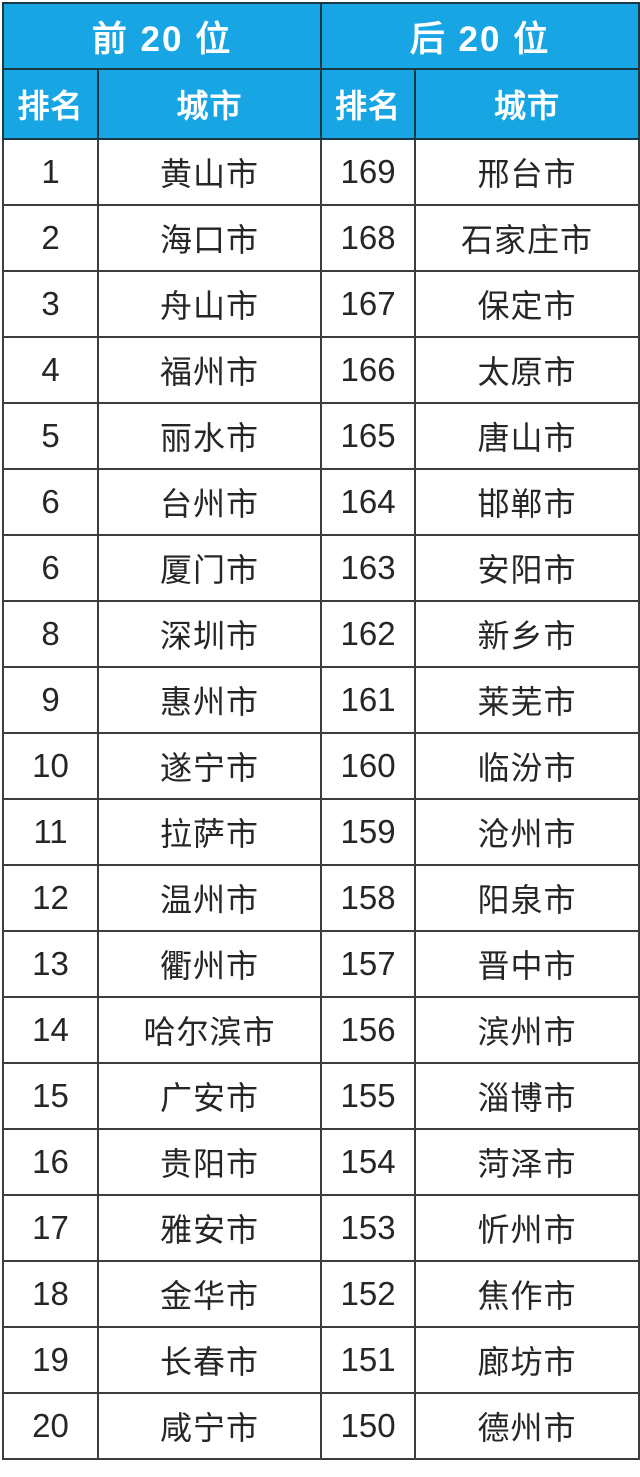 Image resolution: width=640 pixels, height=1477 pixels. I want to click on table-row: 12 温州市 158 阳泉市, so click(321, 898).